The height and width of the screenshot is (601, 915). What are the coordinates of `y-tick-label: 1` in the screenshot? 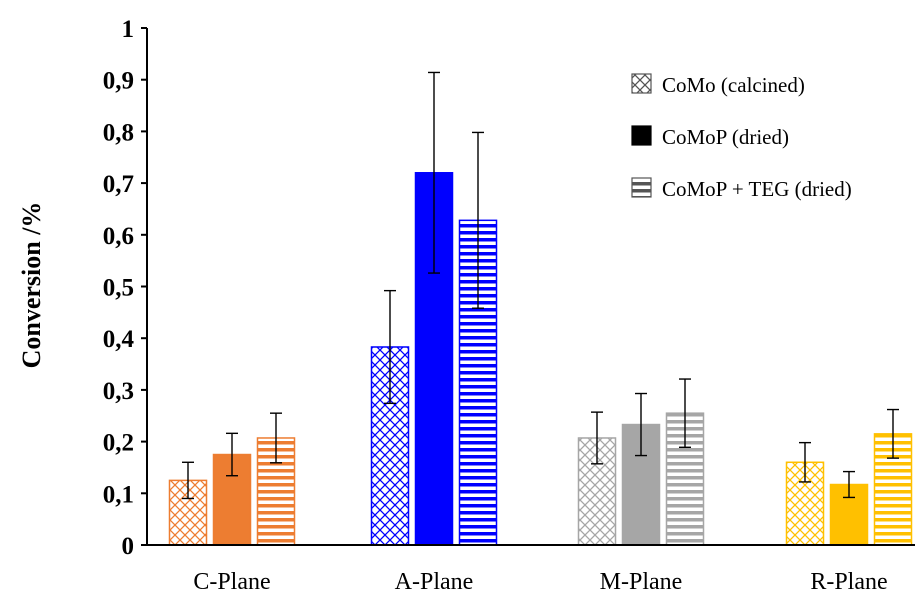 It's located at (128, 29).